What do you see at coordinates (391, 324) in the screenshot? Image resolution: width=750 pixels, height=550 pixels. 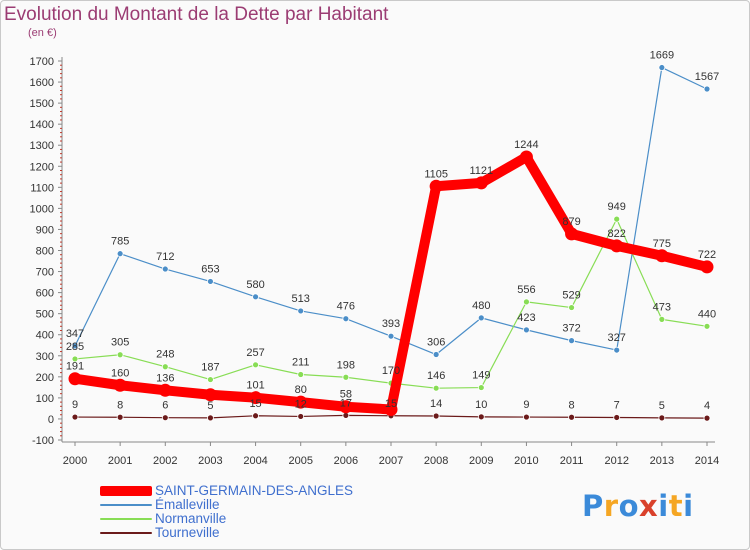 I see `data-label: 393` at bounding box center [391, 324].